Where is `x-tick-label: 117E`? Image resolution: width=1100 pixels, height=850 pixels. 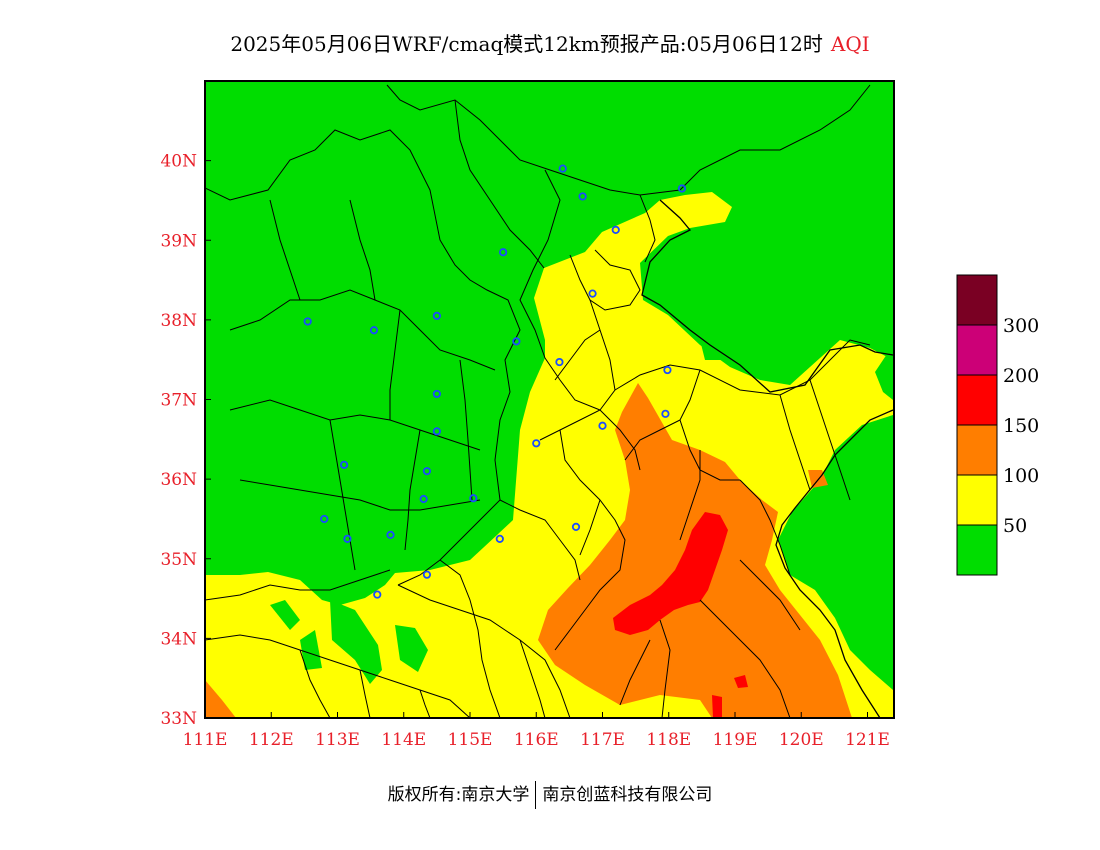 x-tick-label: 117E is located at coordinates (602, 740).